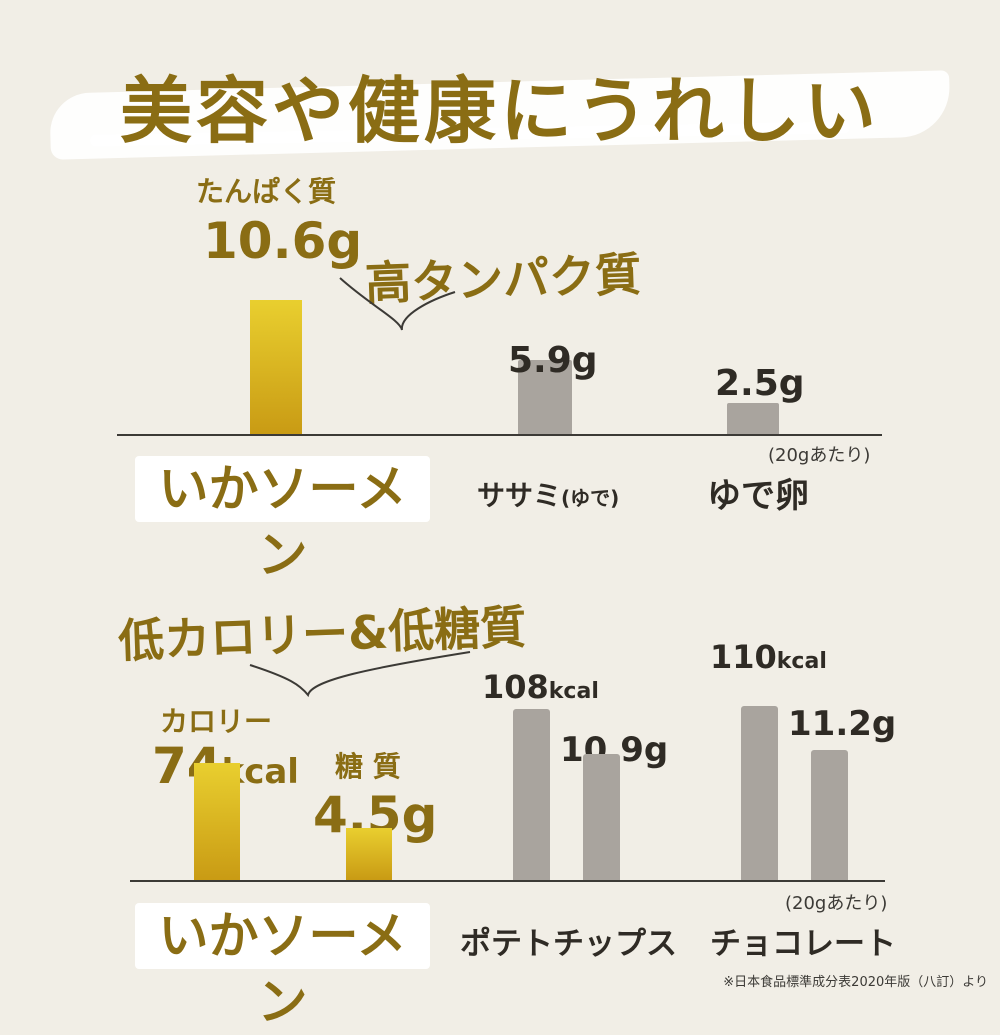 This screenshot has height=1035, width=1000. Describe the element at coordinates (368, 766) in the screenshot. I see `sugar-series-label: 糖 質` at that location.